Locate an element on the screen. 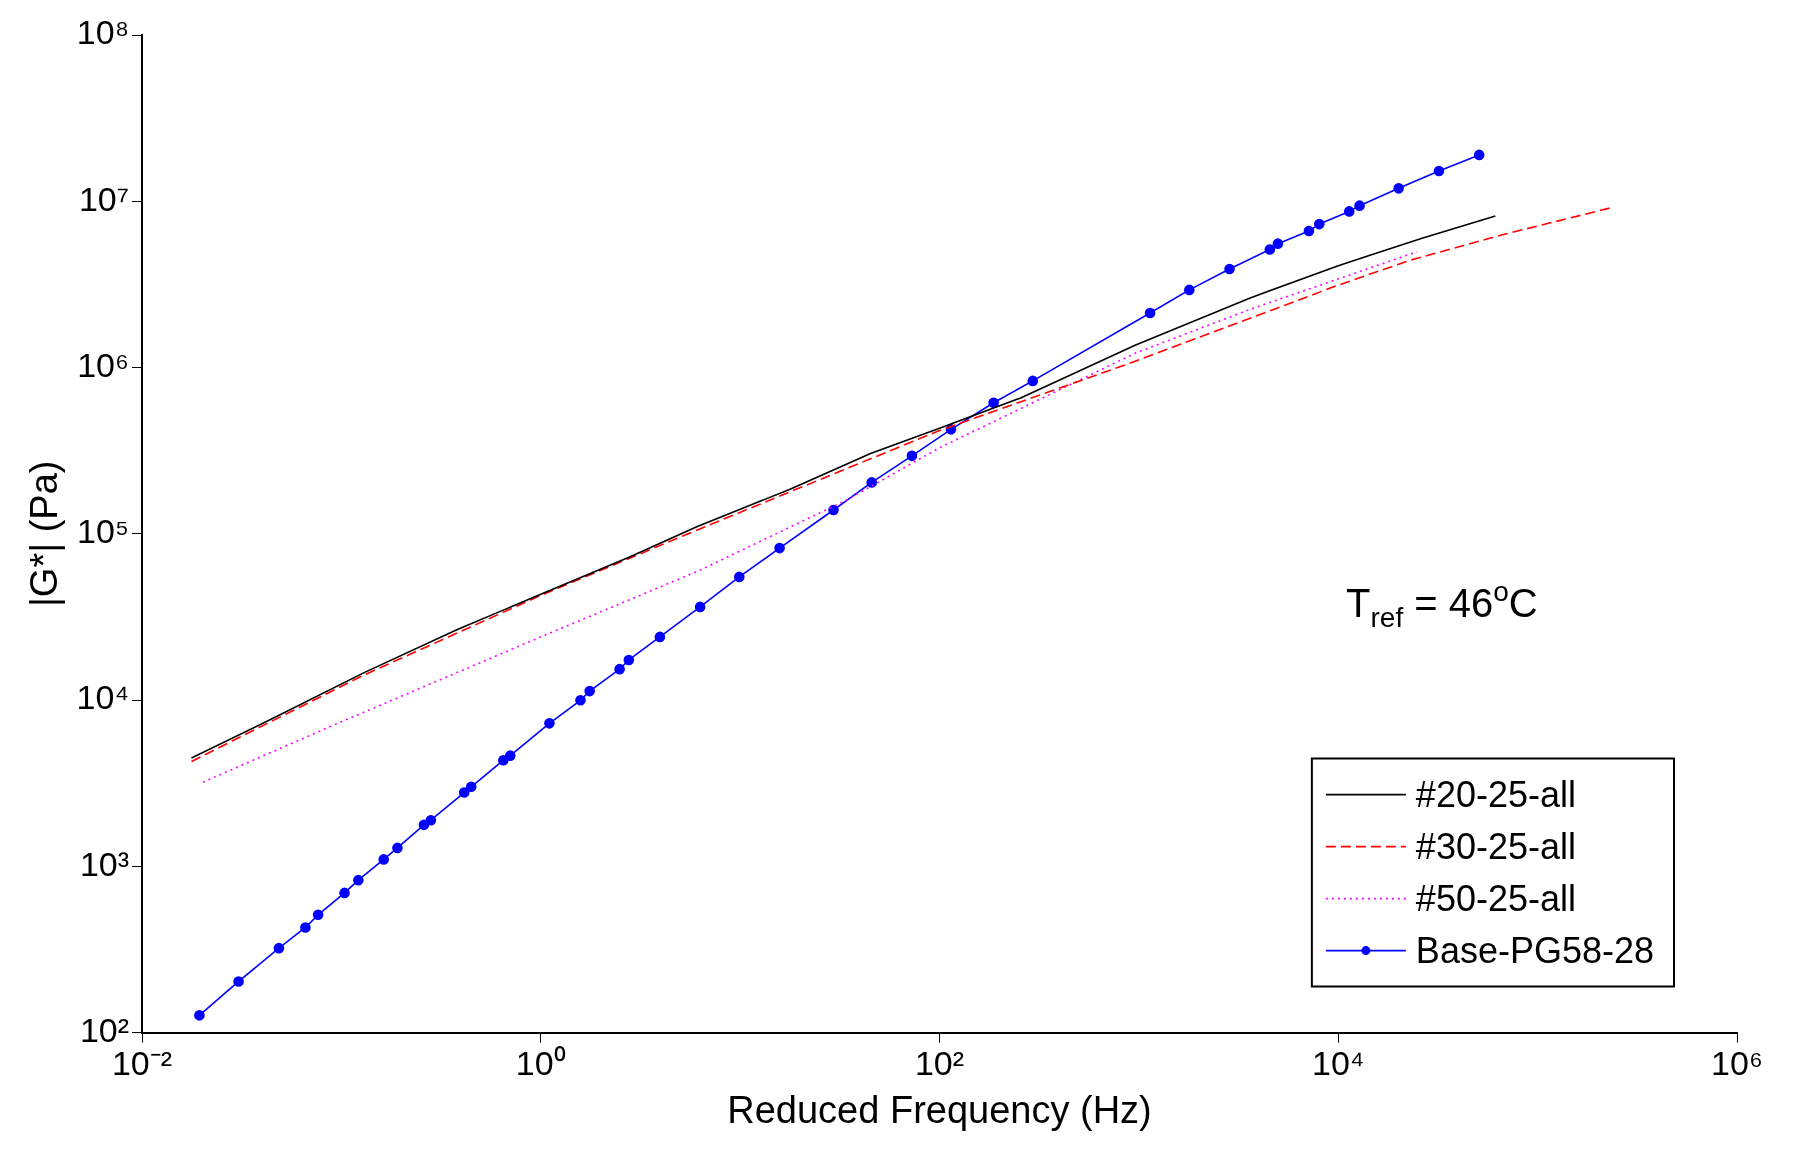  x-tick-label: 10⁰ is located at coordinates (540, 1063).